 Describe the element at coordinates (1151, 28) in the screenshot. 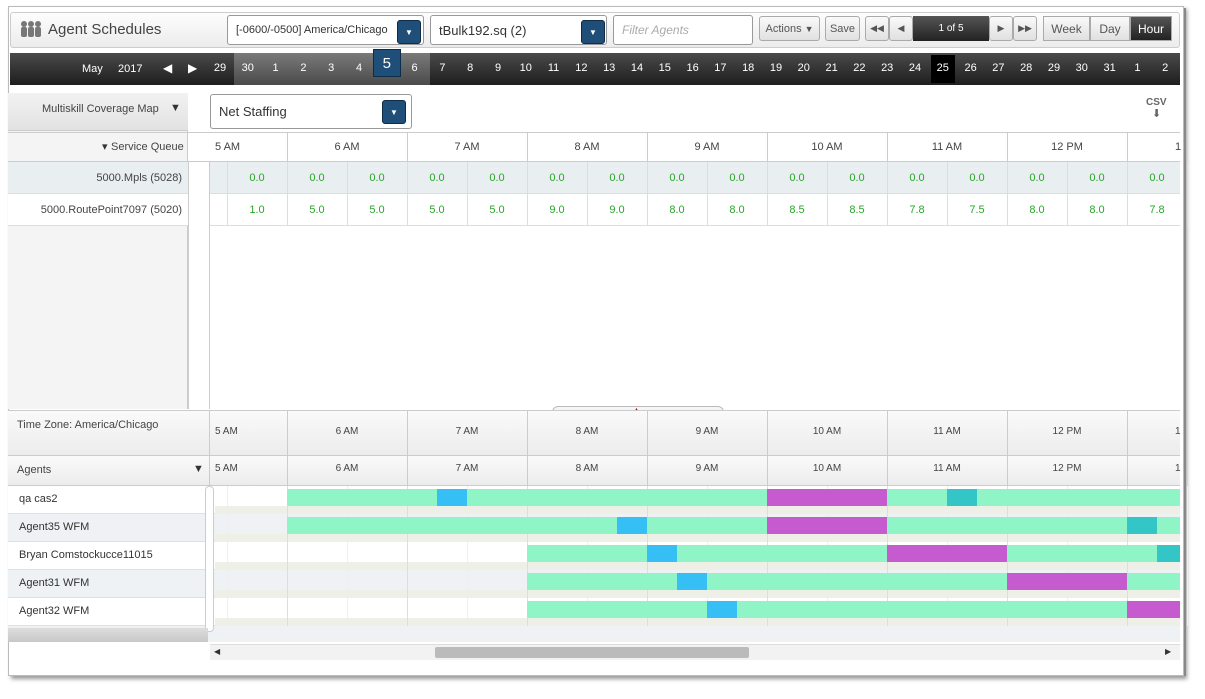

I see `view-button: Hour` at that location.